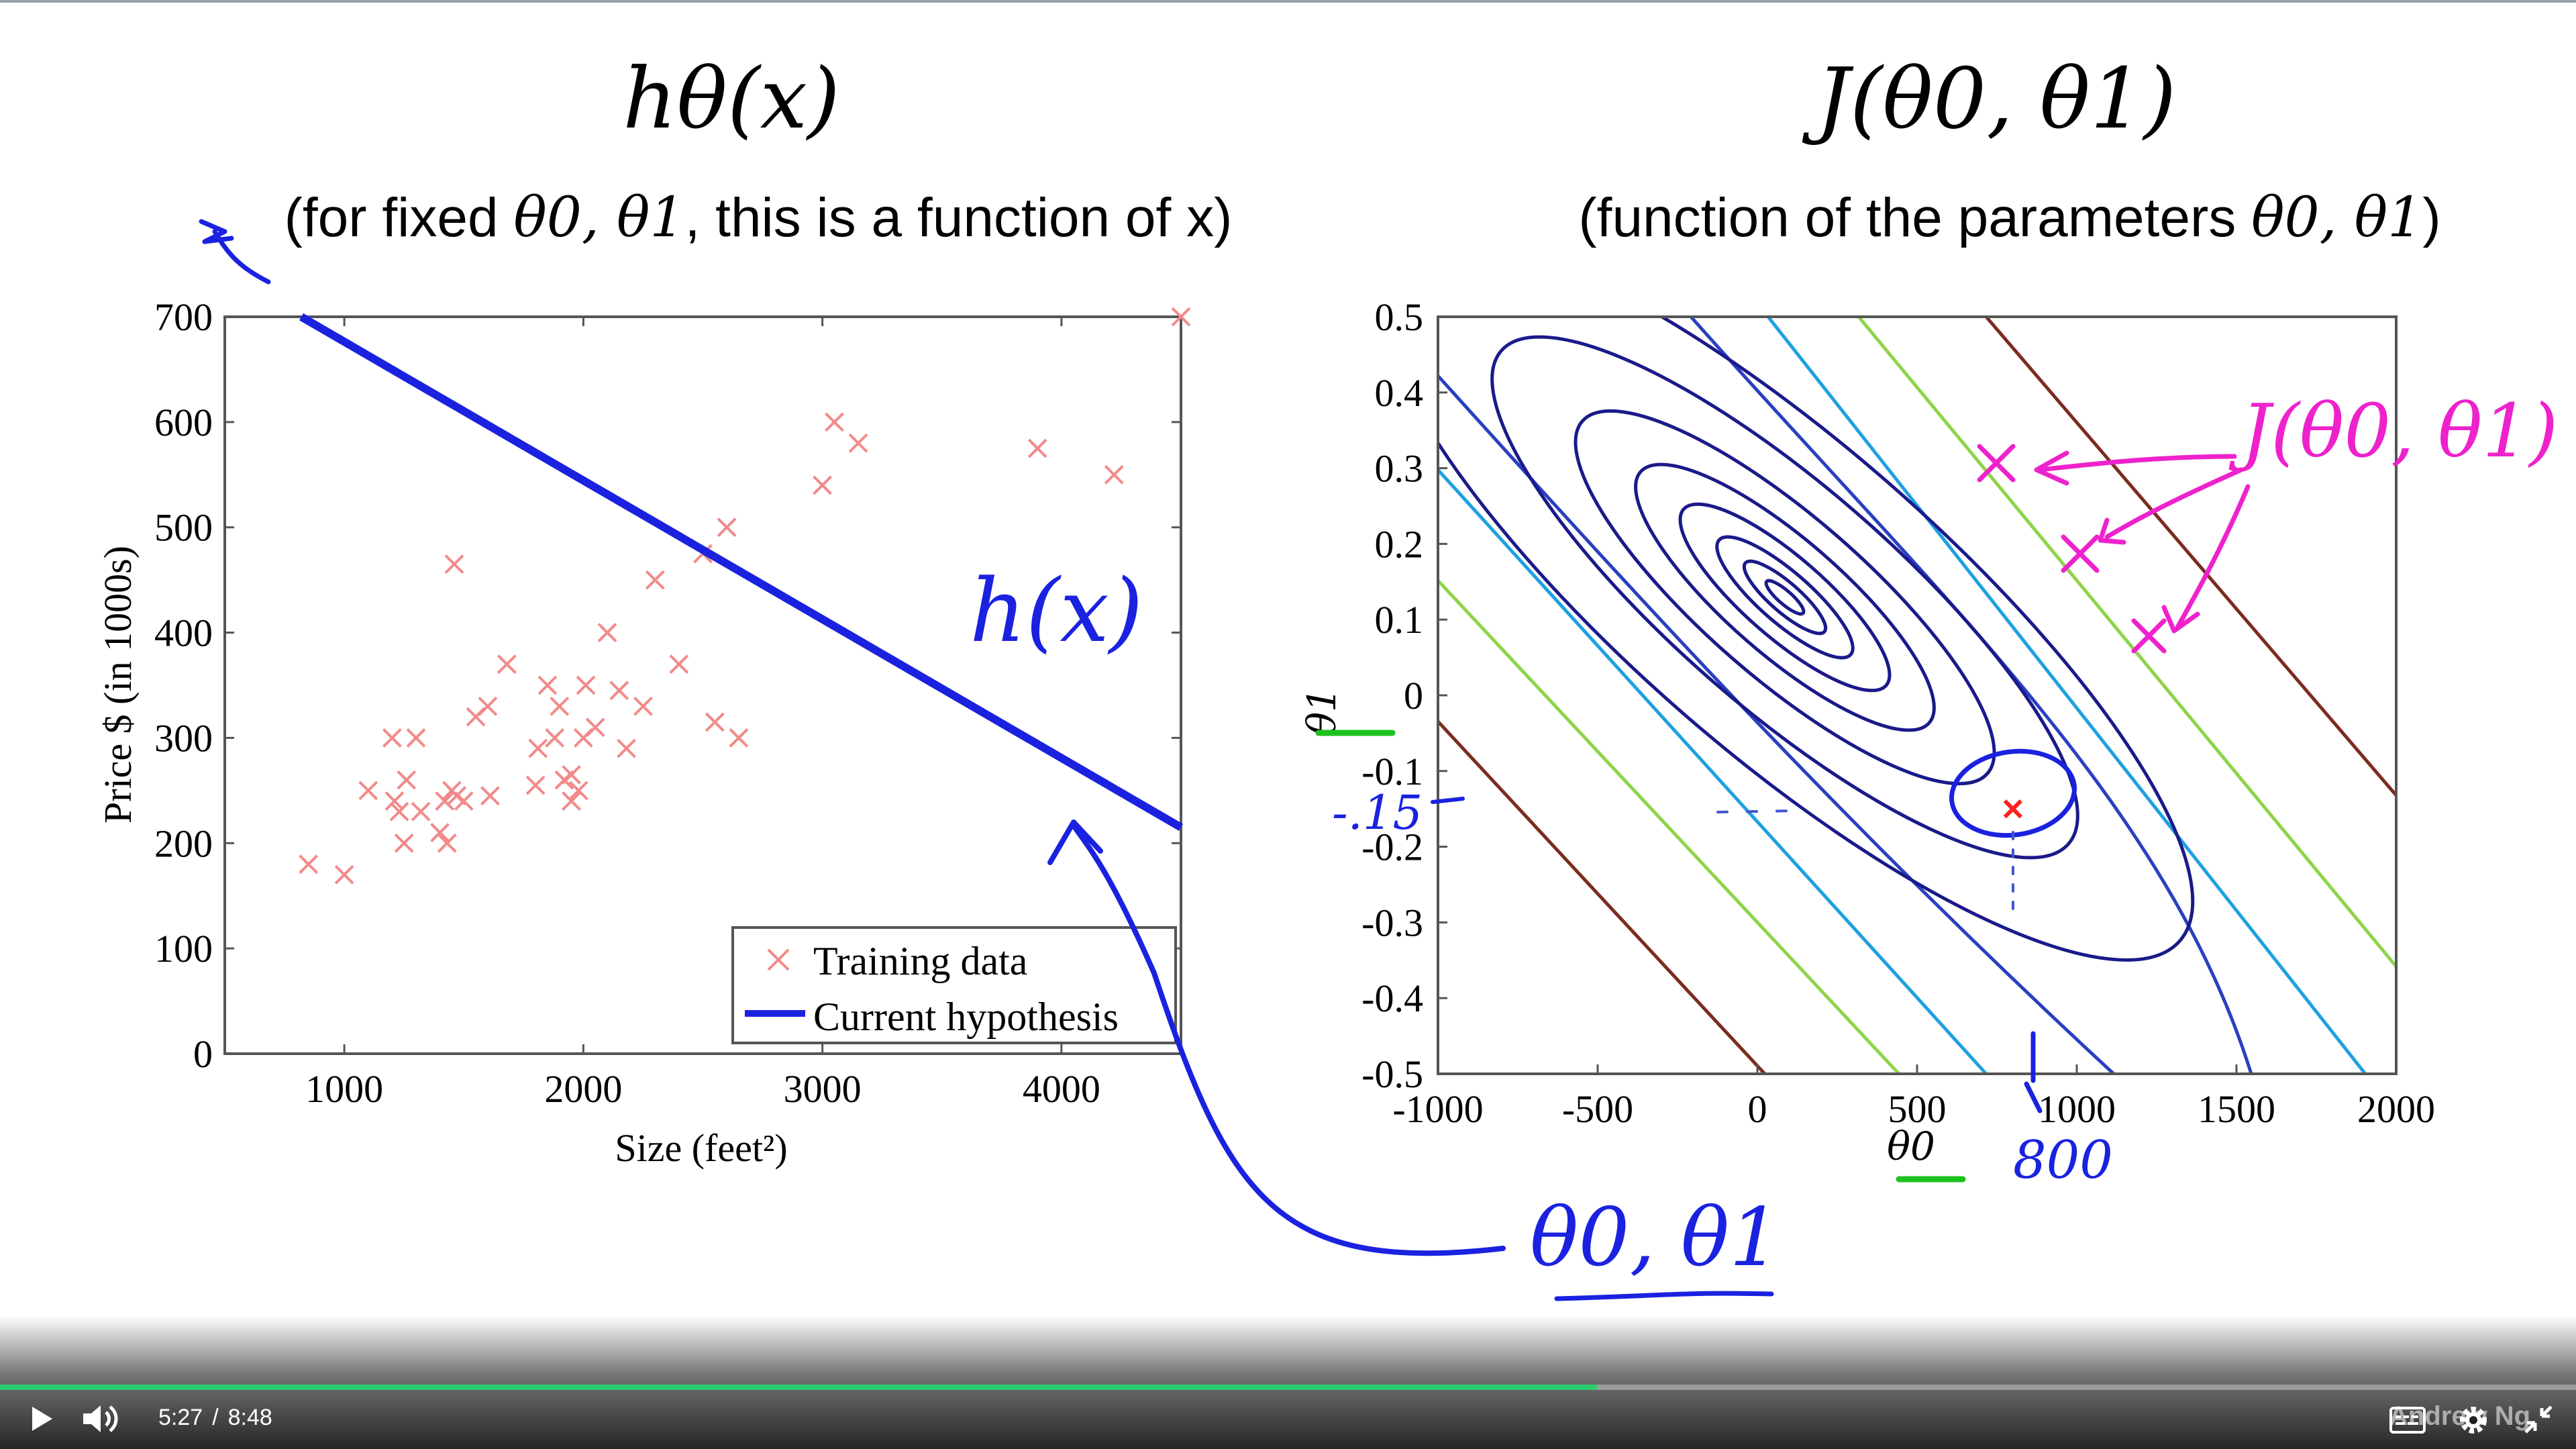 This screenshot has height=1449, width=2576. I want to click on left-ylabel: Price $ (in 1000s), so click(118, 684).